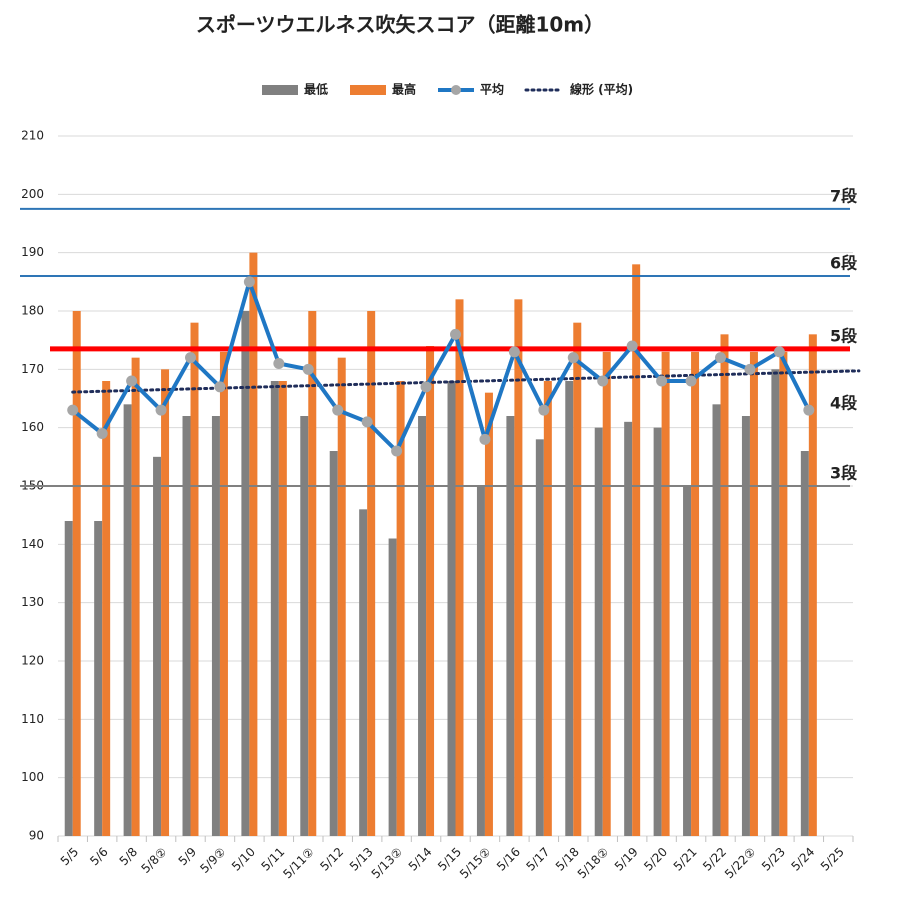 The image size is (900, 904). Describe the element at coordinates (832, 859) in the screenshot. I see `x-tick-label: 5/25` at that location.